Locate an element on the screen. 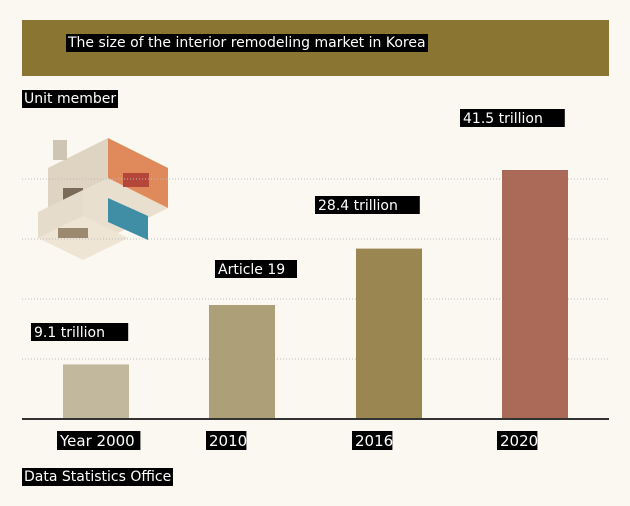  value-label-1: 9.1 trillion is located at coordinates (80, 332).